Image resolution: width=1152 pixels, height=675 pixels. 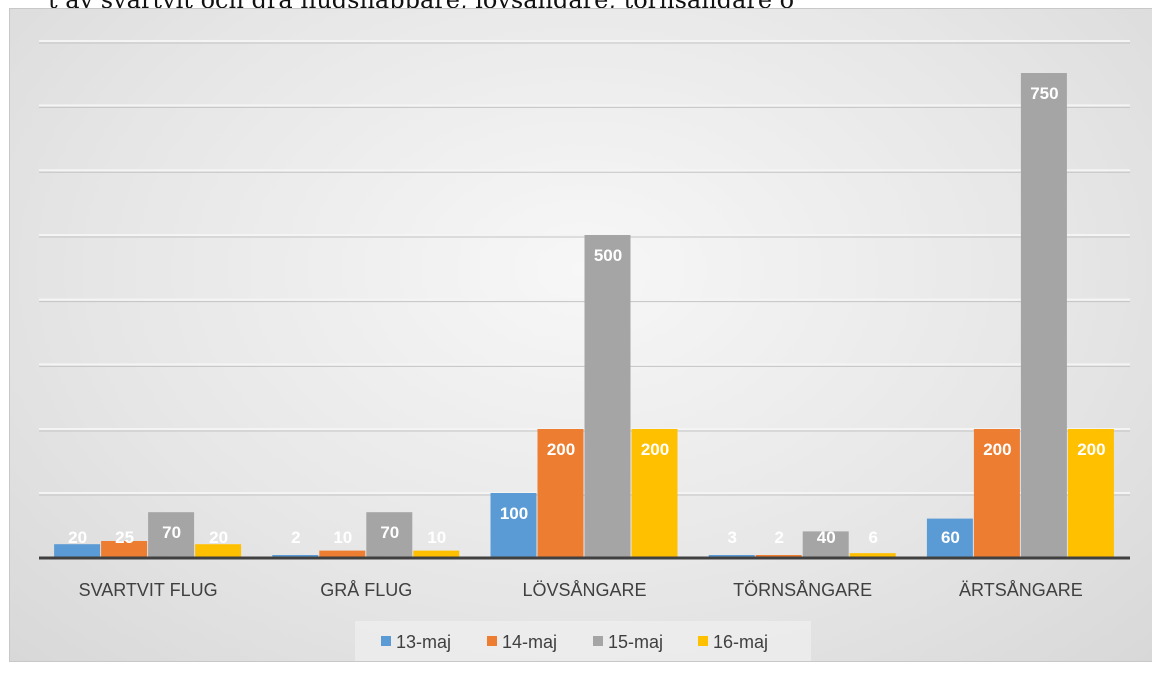 I want to click on category-label: ÄRTSÅNGARE, so click(x=1021, y=590).